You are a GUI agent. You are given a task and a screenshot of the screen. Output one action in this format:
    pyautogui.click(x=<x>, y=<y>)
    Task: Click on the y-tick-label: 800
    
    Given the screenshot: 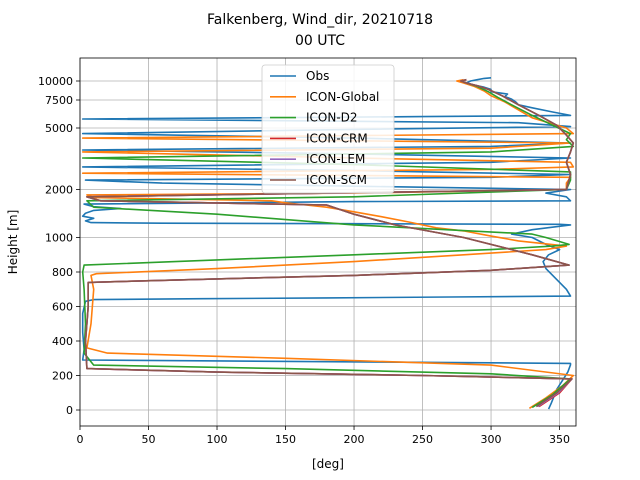 What is the action you would take?
    pyautogui.click(x=62, y=272)
    